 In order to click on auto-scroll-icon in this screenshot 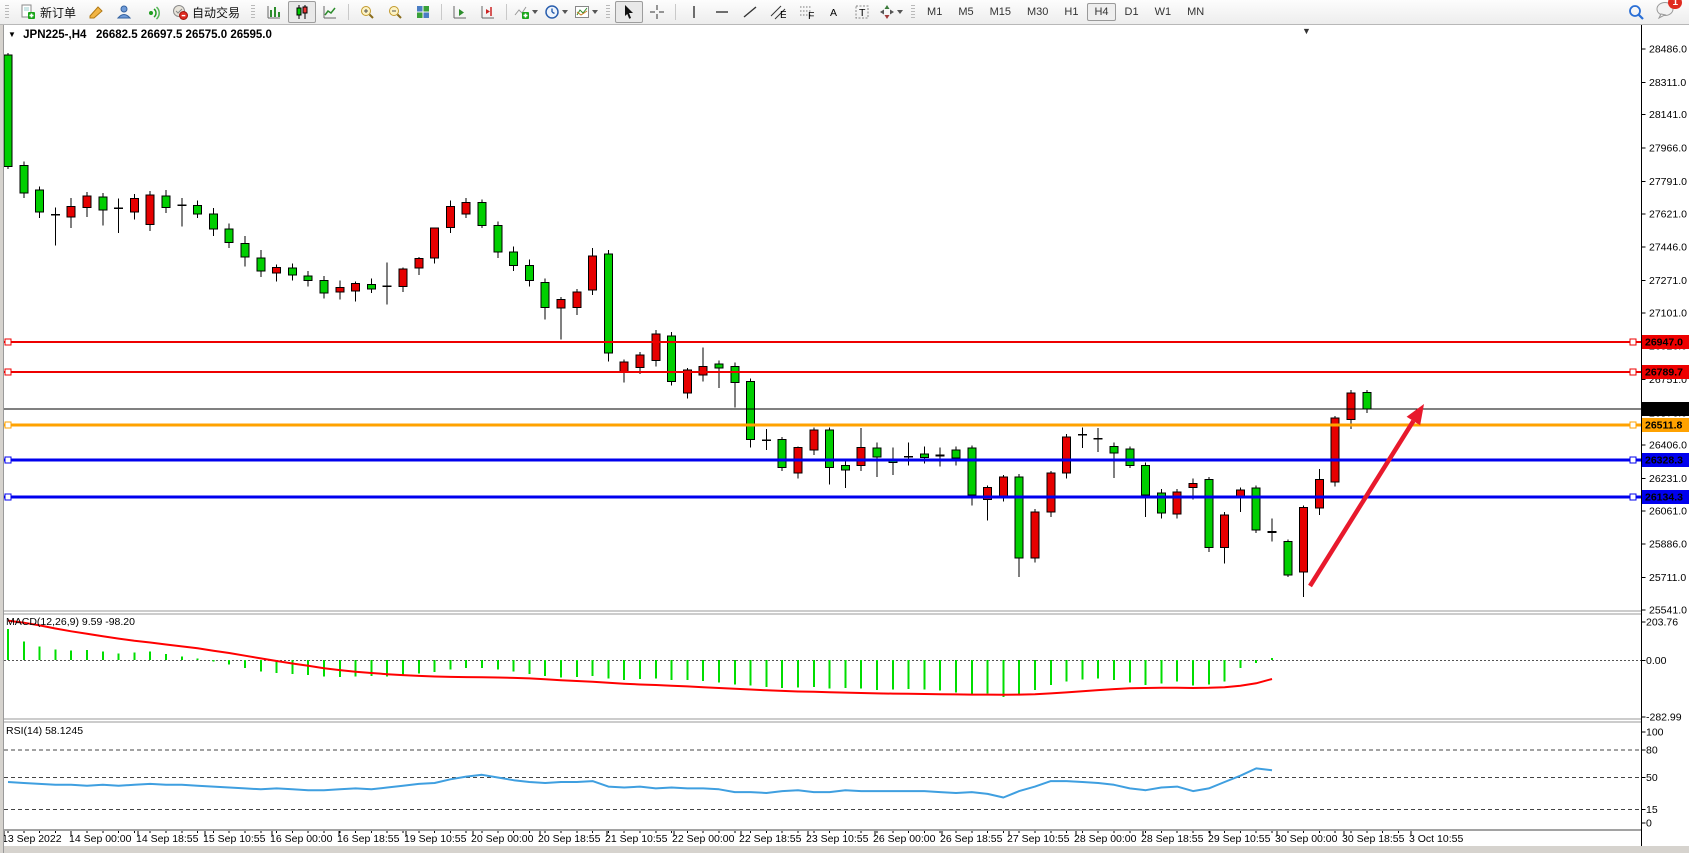, I will do `click(460, 12)`.